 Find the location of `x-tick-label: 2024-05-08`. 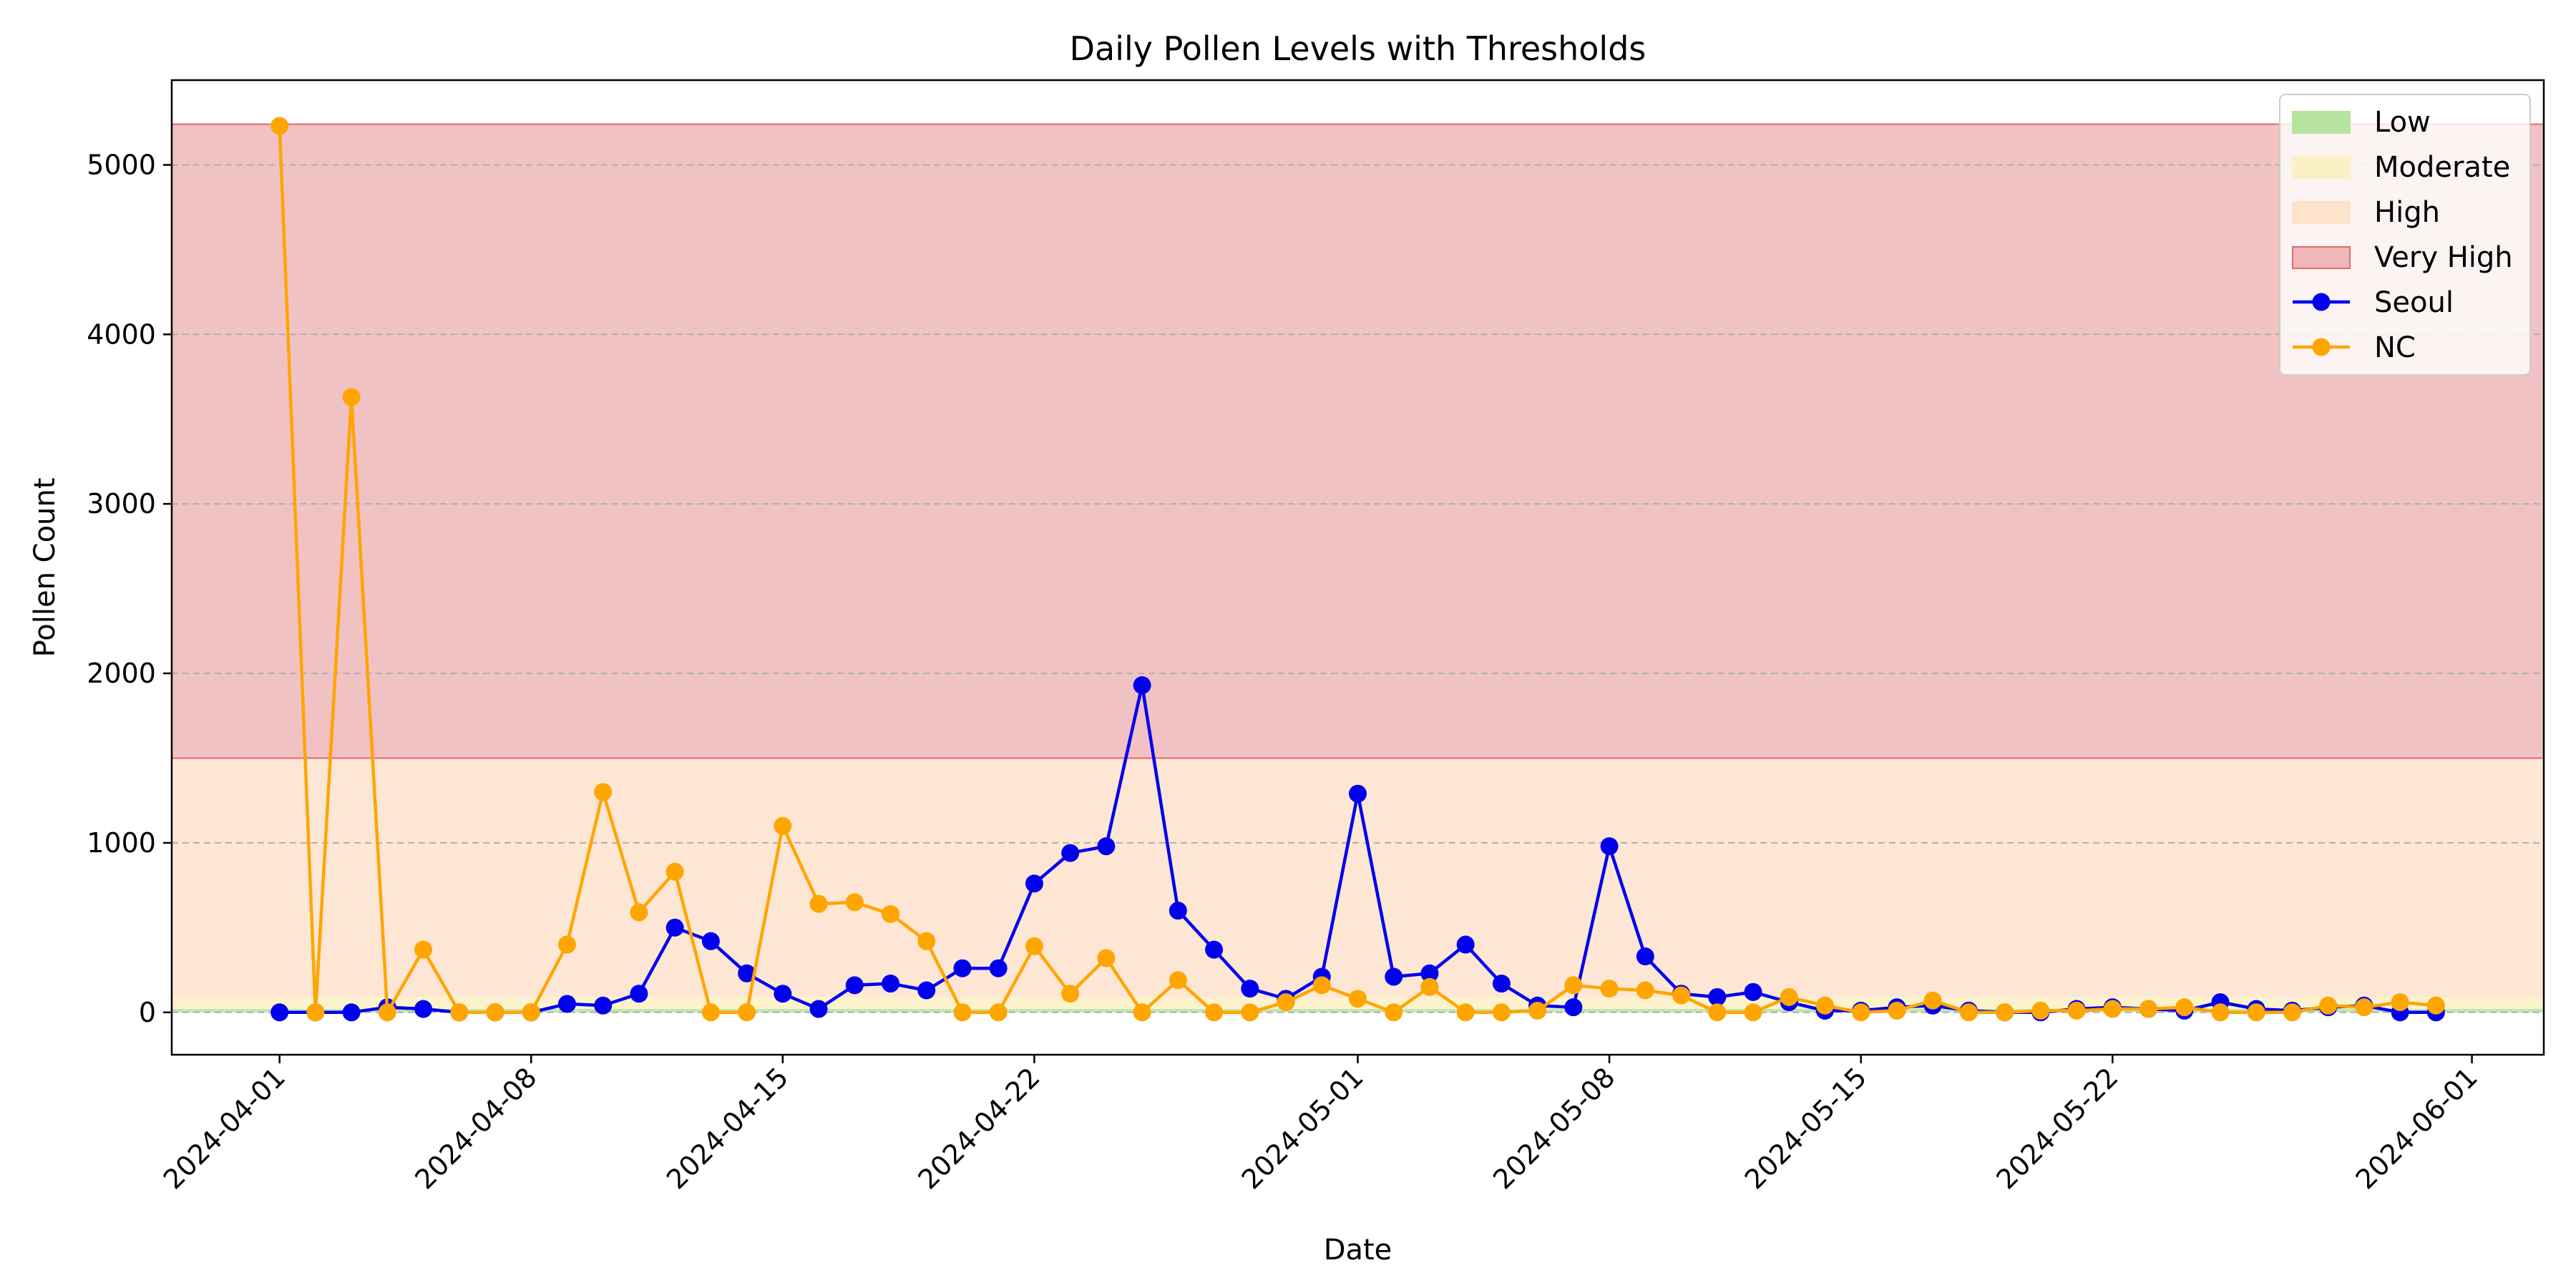

x-tick-label: 2024-05-08 is located at coordinates (1554, 1128).